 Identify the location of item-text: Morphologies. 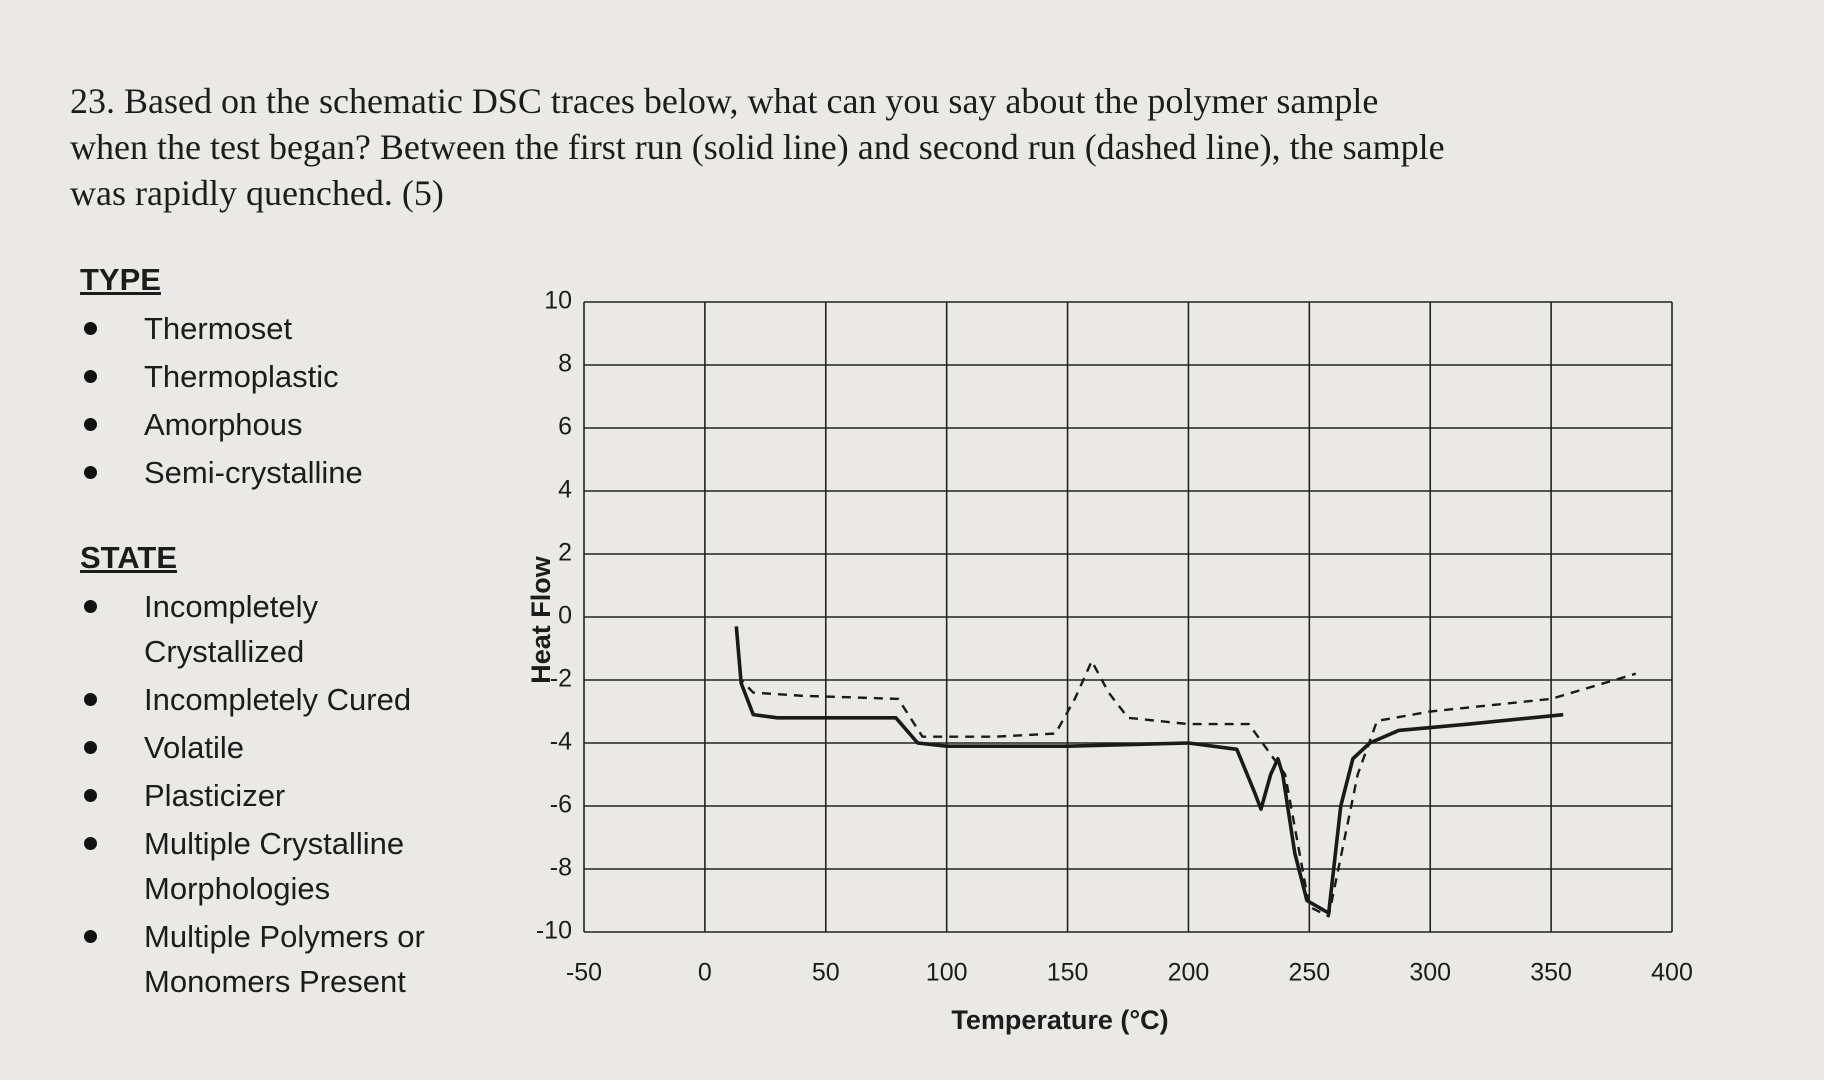
(237, 888).